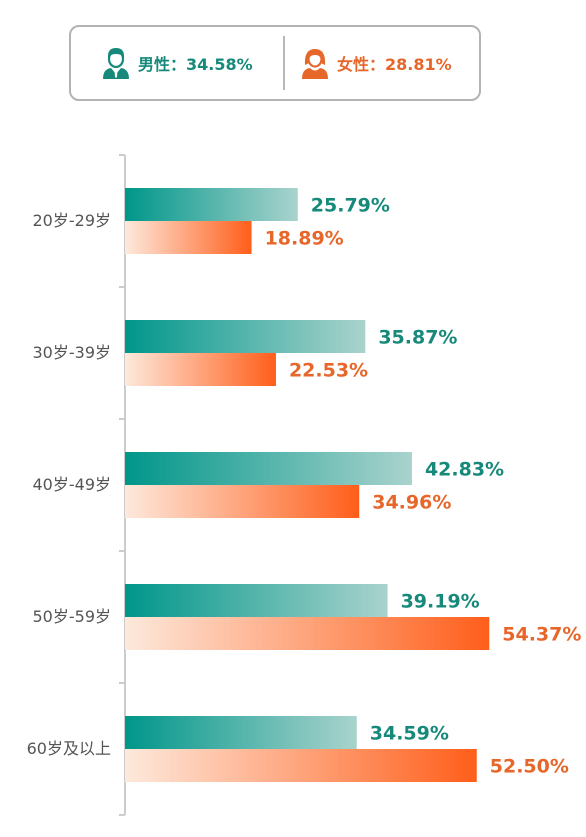  What do you see at coordinates (464, 470) in the screenshot?
I see `value-label-male: 42.83%` at bounding box center [464, 470].